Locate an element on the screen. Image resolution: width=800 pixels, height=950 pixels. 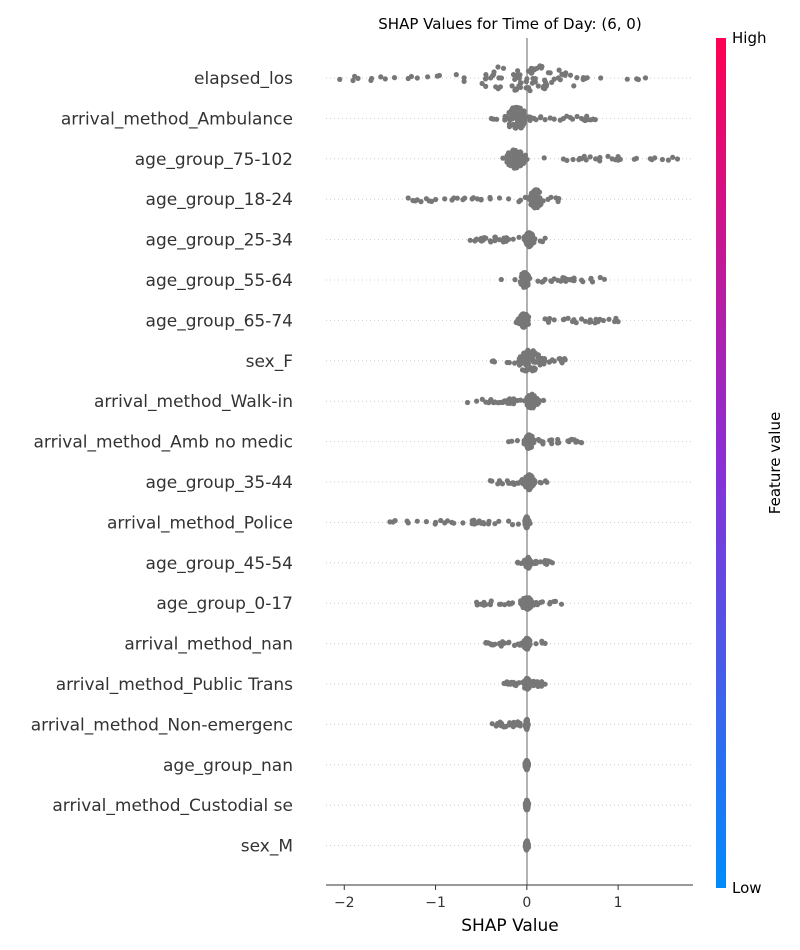
feature-label: arrival_method_Police is located at coordinates (200, 523).